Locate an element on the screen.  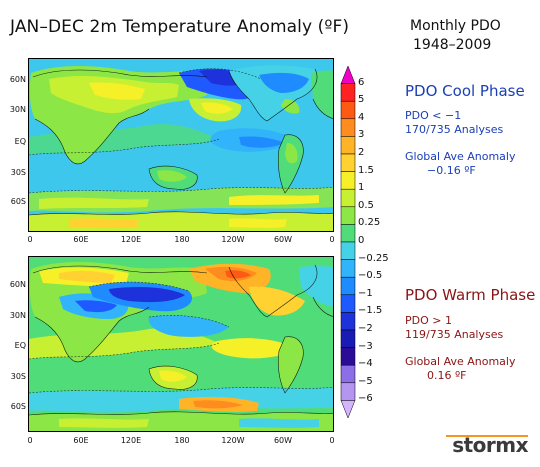
stormx-logo: stormx is located at coordinates (490, 445).